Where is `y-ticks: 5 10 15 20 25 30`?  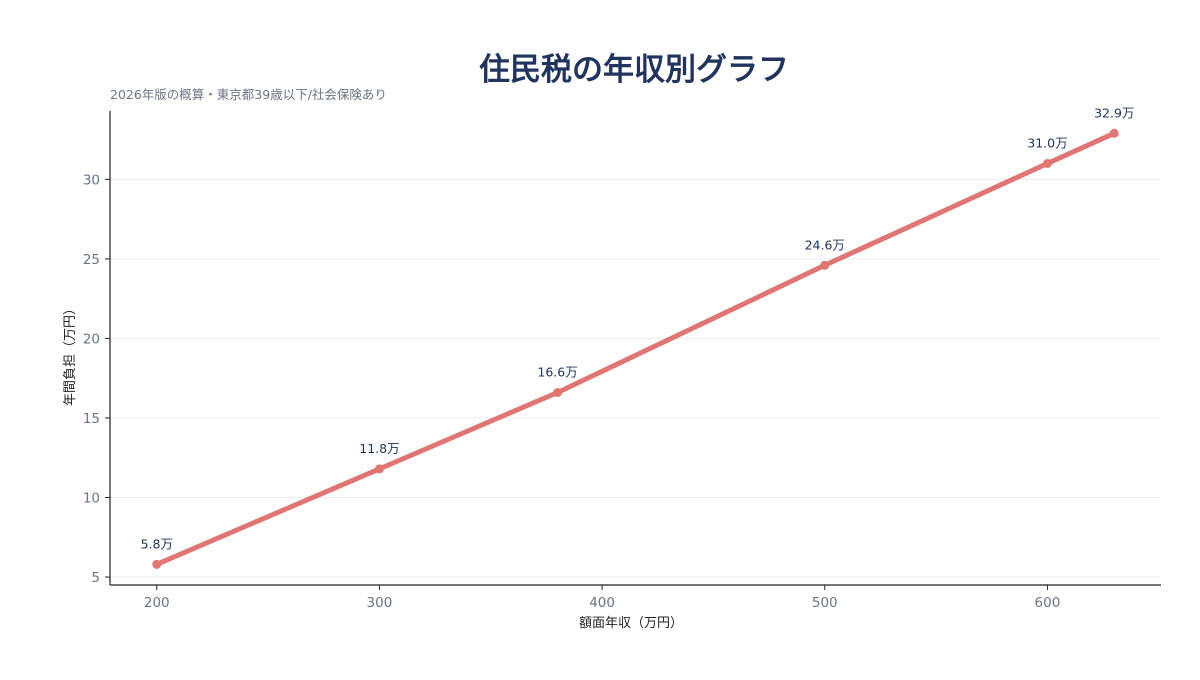 y-ticks: 5 10 15 20 25 30 is located at coordinates (96, 379).